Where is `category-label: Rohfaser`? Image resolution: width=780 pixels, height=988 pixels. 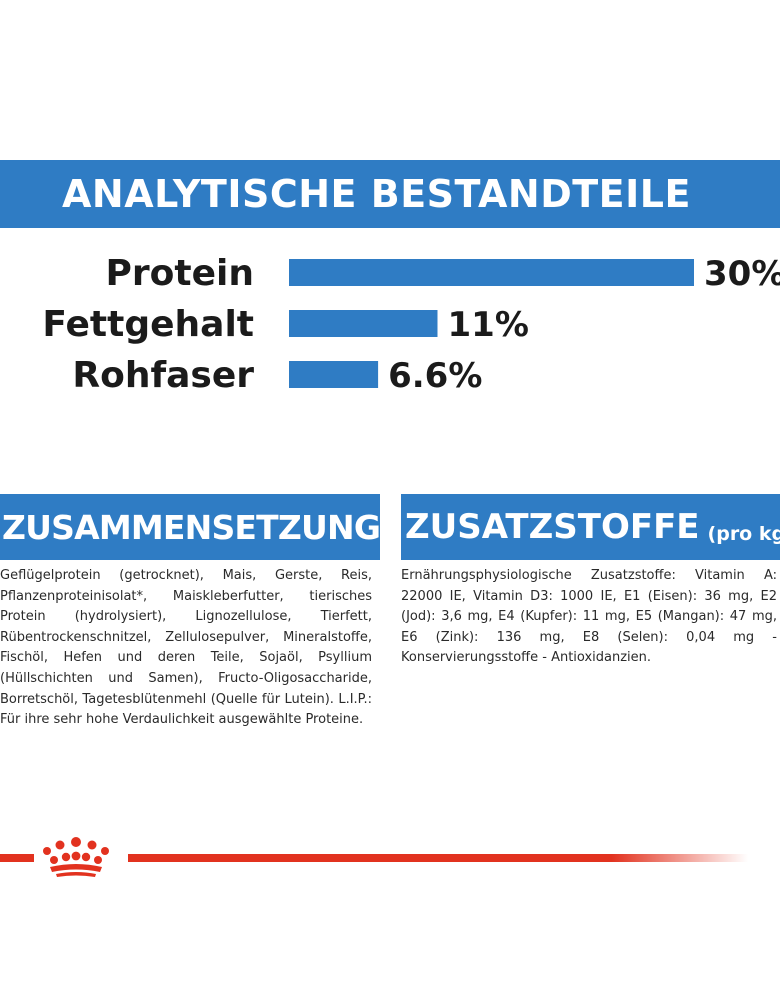 category-label: Rohfaser is located at coordinates (163, 375).